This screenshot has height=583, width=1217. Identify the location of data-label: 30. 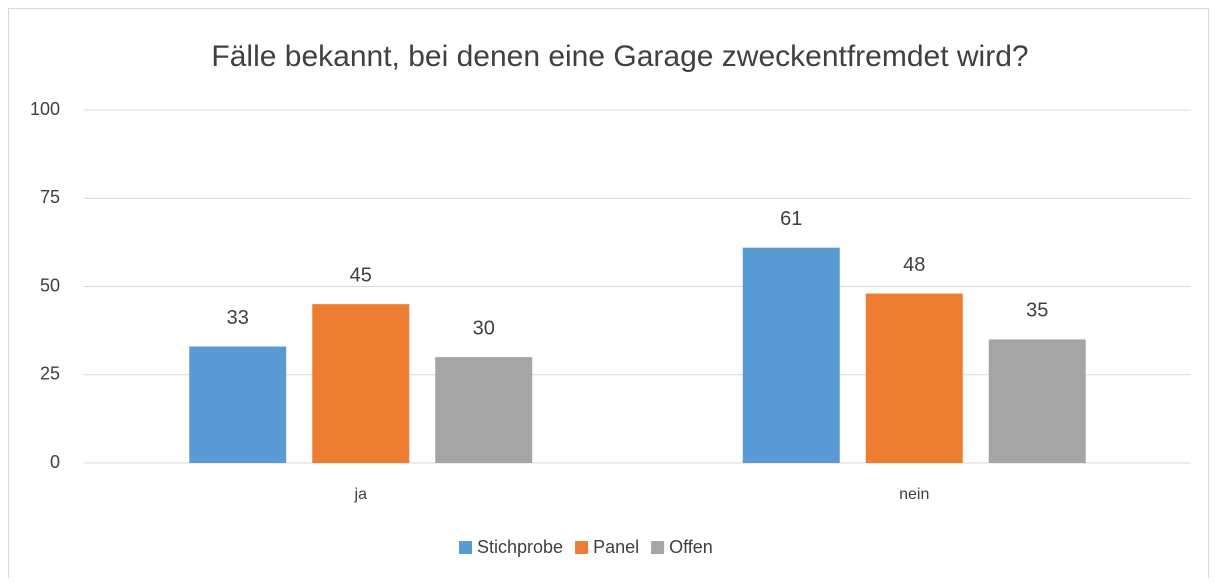
(484, 328).